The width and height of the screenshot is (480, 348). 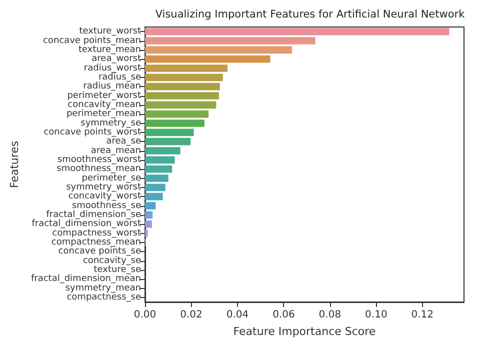 What do you see at coordinates (115, 151) in the screenshot?
I see `y-tick-label: area_mean` at bounding box center [115, 151].